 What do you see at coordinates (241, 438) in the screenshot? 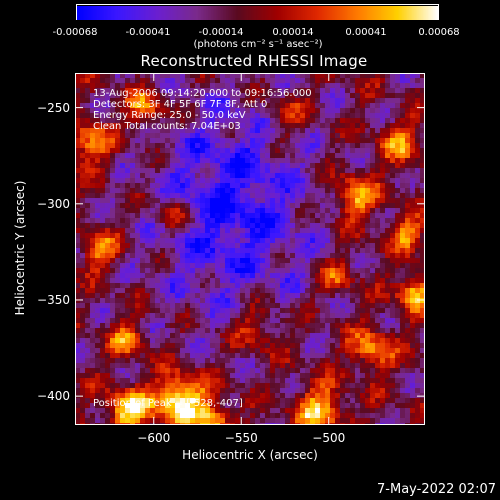
I see `x-tick-label: −550` at bounding box center [241, 438].